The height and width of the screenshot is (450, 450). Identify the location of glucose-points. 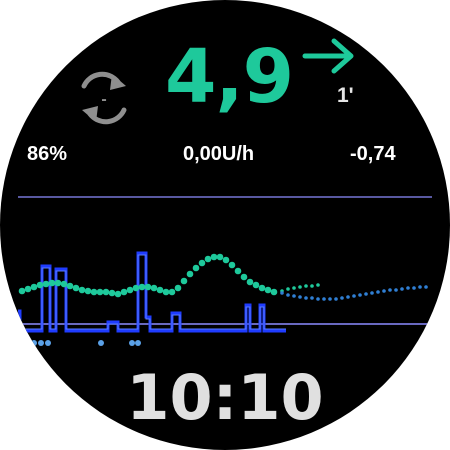
(148, 275).